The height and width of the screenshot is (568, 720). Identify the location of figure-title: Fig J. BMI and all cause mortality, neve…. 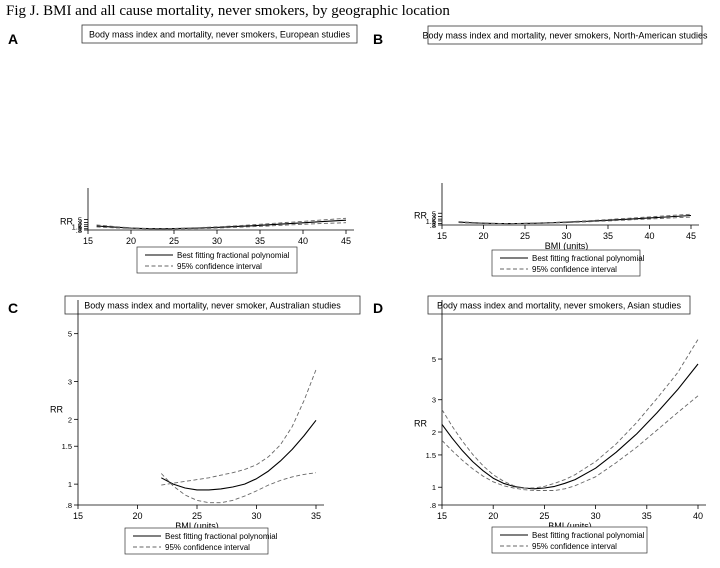
(228, 11).